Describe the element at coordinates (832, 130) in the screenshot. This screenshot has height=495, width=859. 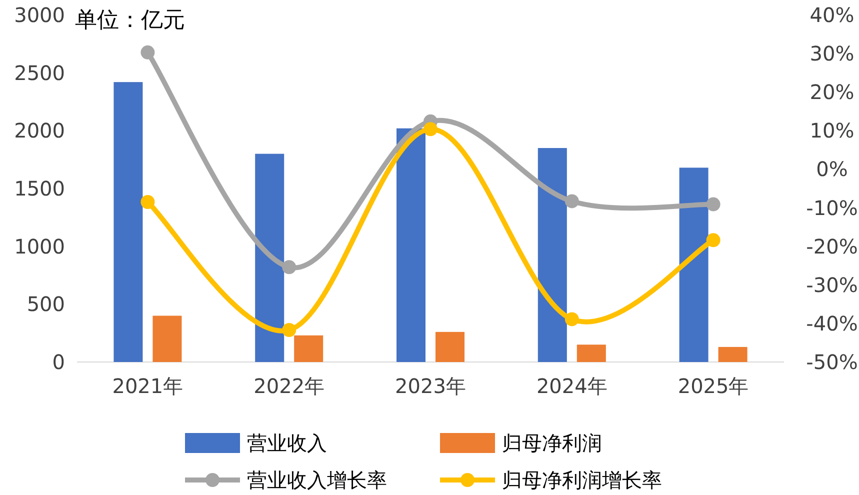
I see `y2-tick-label: 10%` at that location.